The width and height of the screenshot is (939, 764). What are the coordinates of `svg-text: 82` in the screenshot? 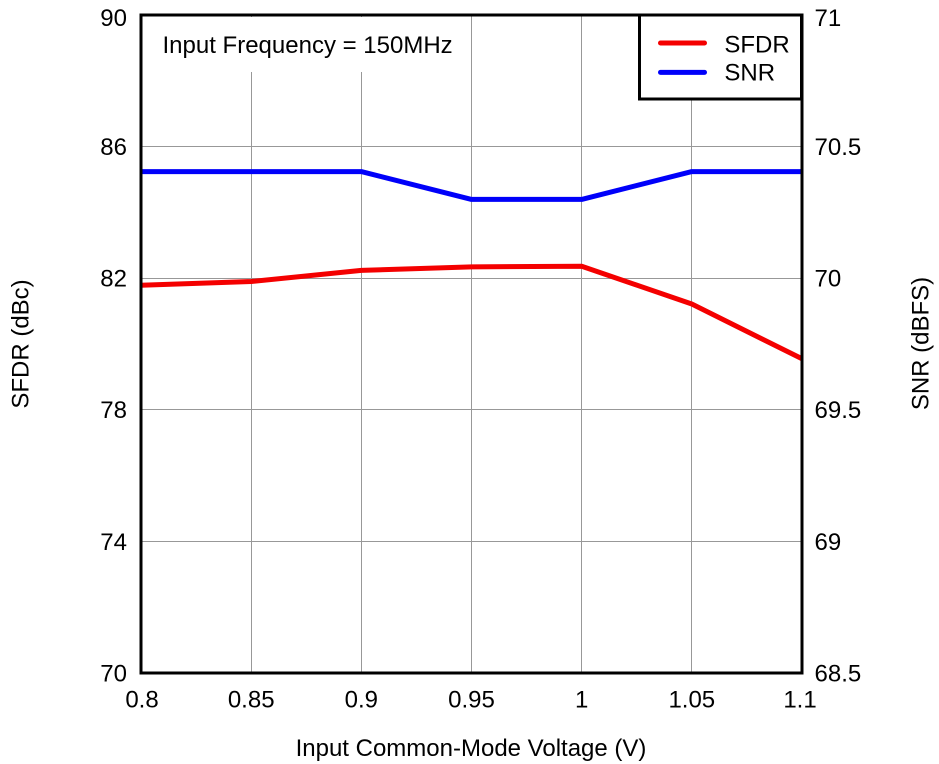 It's located at (113, 279).